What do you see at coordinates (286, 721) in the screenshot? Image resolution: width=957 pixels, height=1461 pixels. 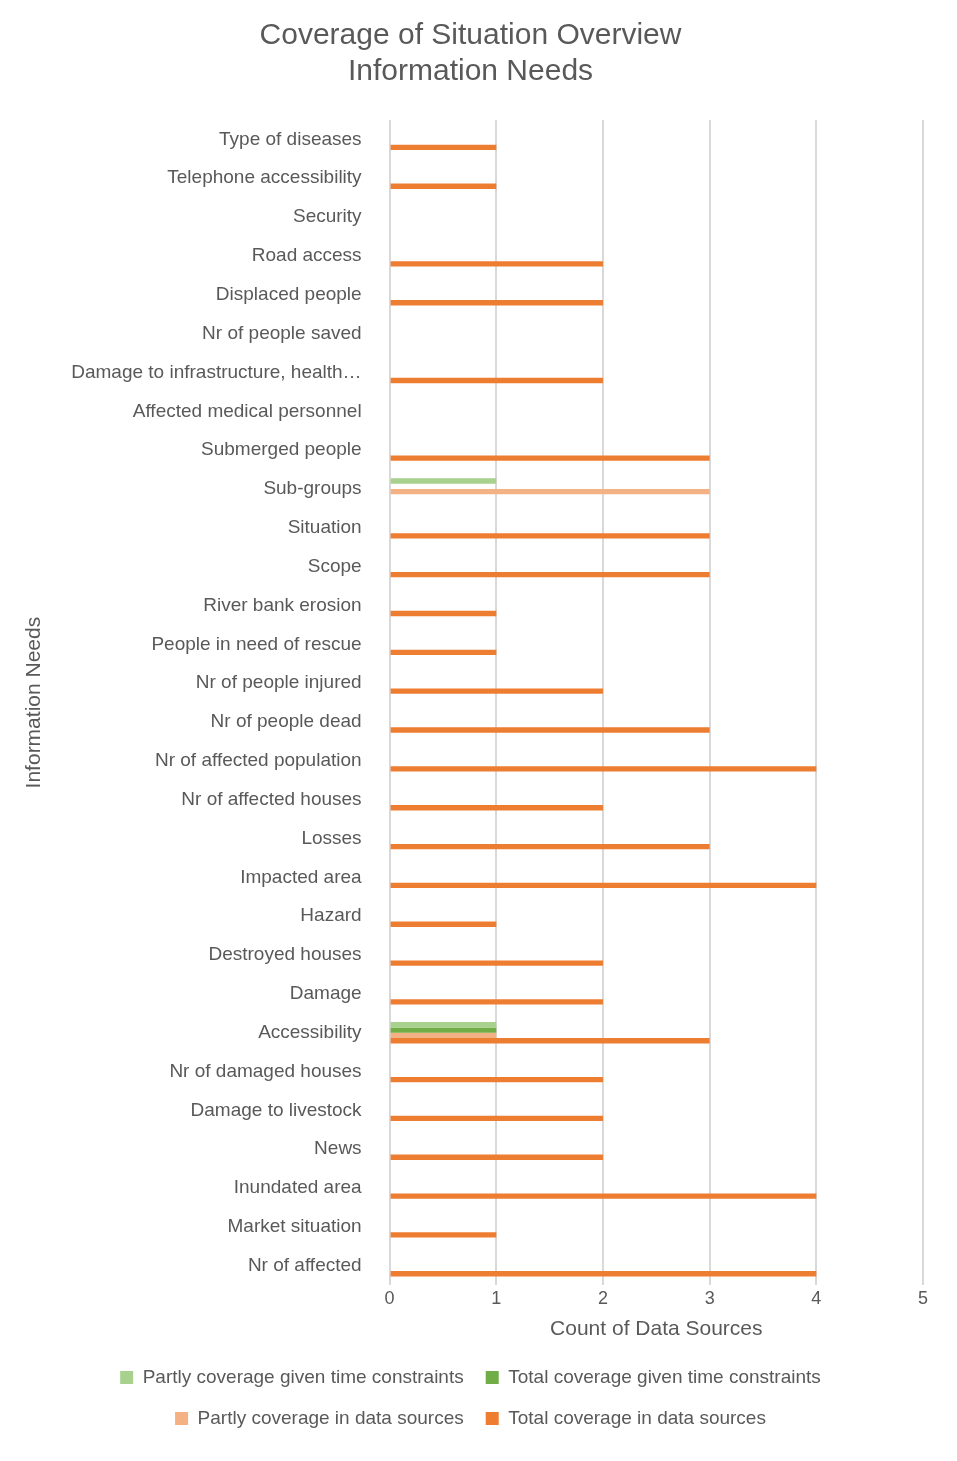 I see `y-tick-label: Nr of people dead` at bounding box center [286, 721].